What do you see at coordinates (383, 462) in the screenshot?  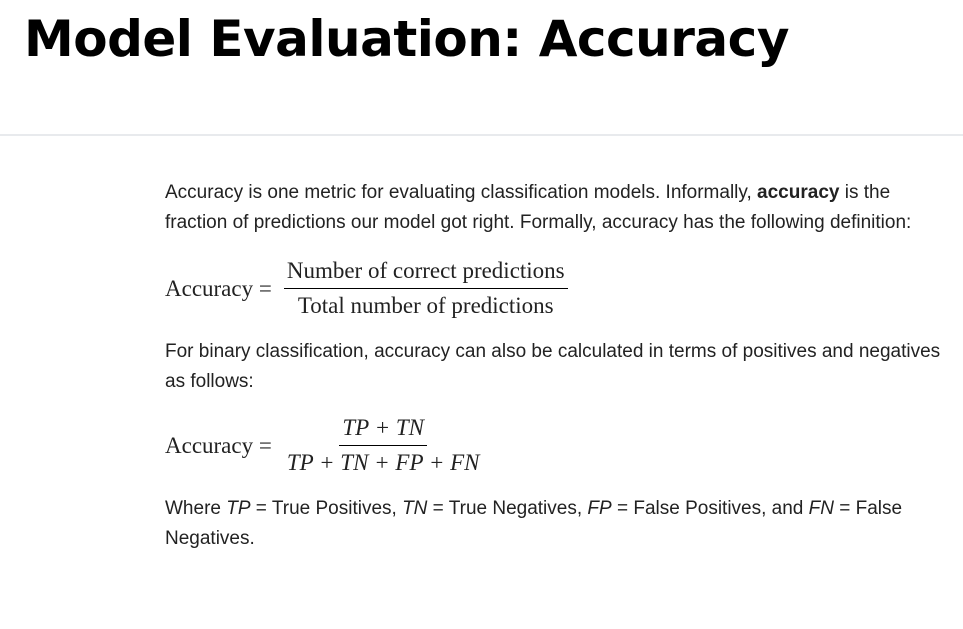 I see `denominator: TP + TN + FP + FN` at bounding box center [383, 462].